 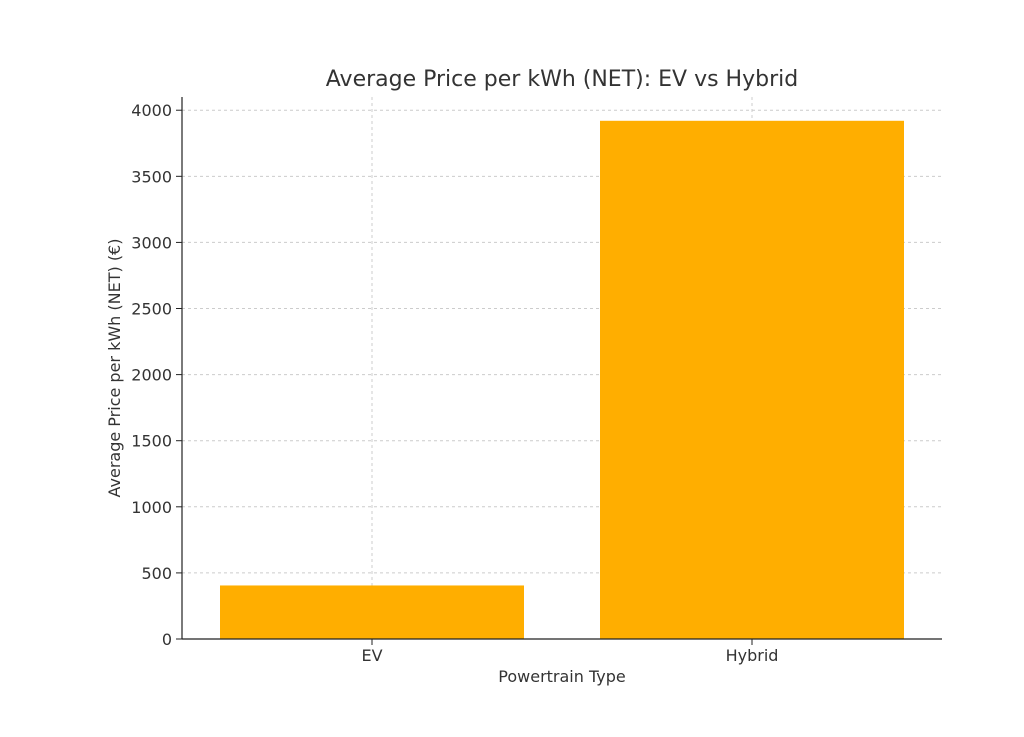 I want to click on x-tick-labels: EV Hybrid, so click(x=569, y=655).